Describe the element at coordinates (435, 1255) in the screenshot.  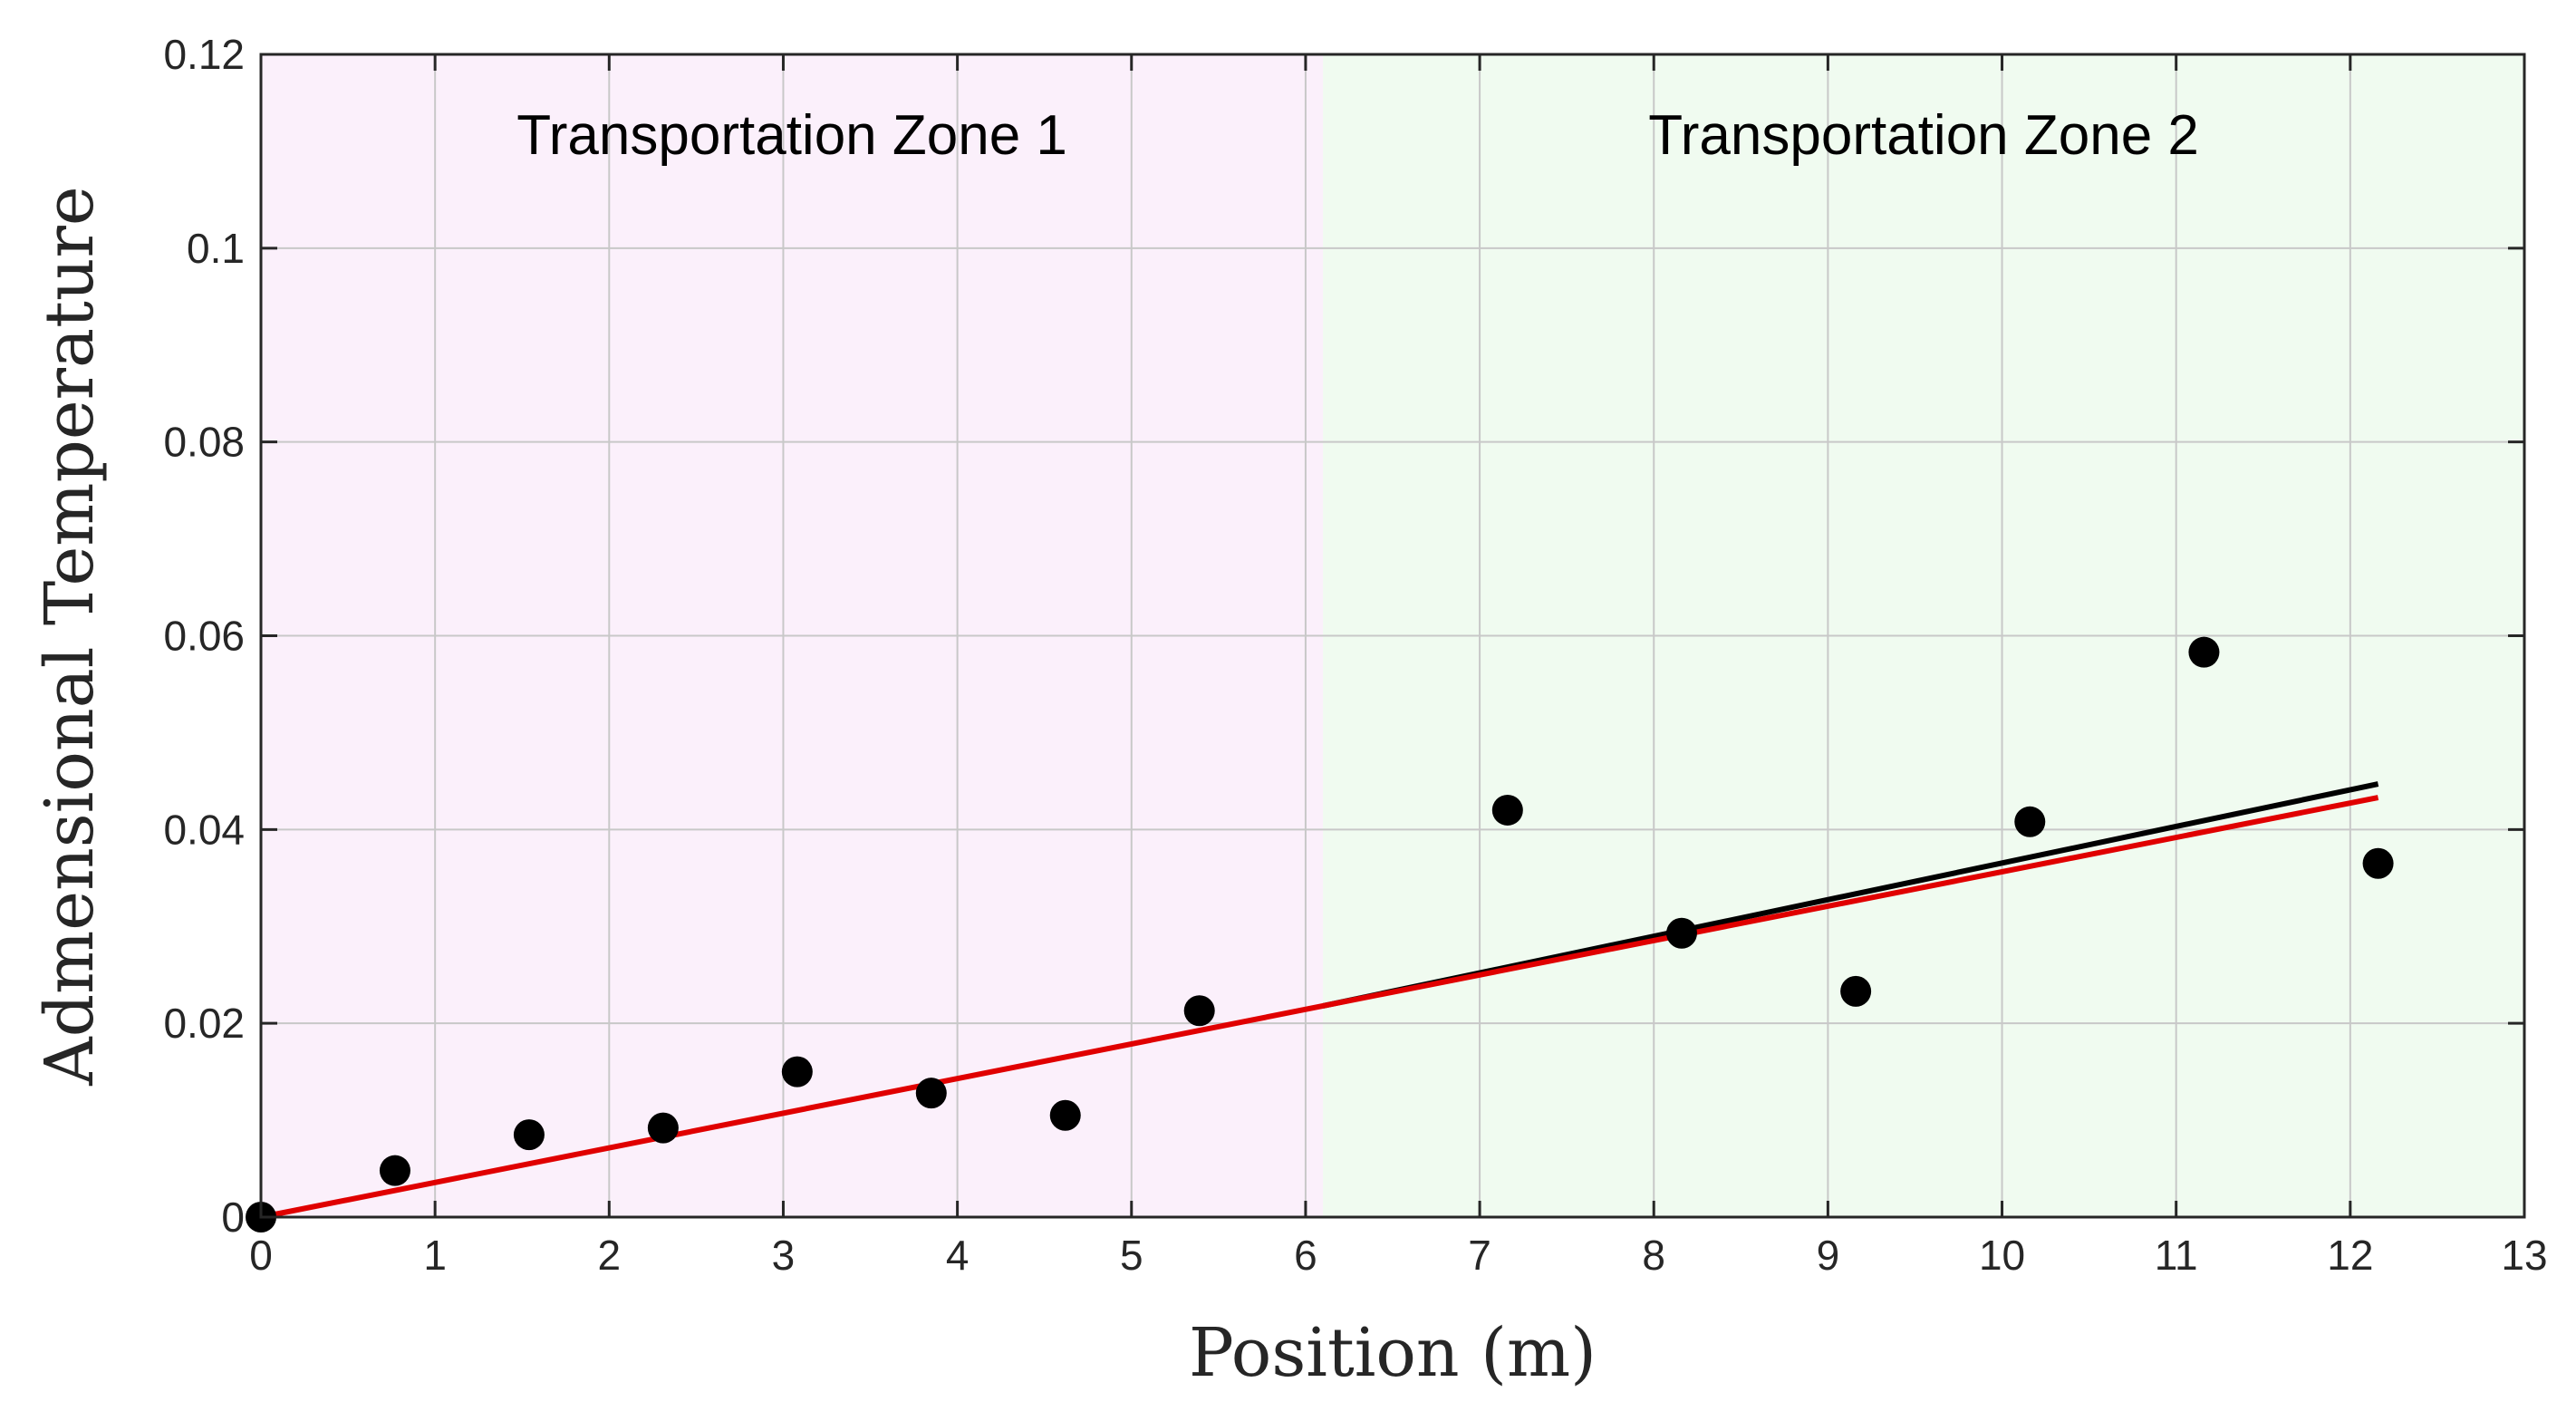
I see `x-tick-label: 1` at that location.